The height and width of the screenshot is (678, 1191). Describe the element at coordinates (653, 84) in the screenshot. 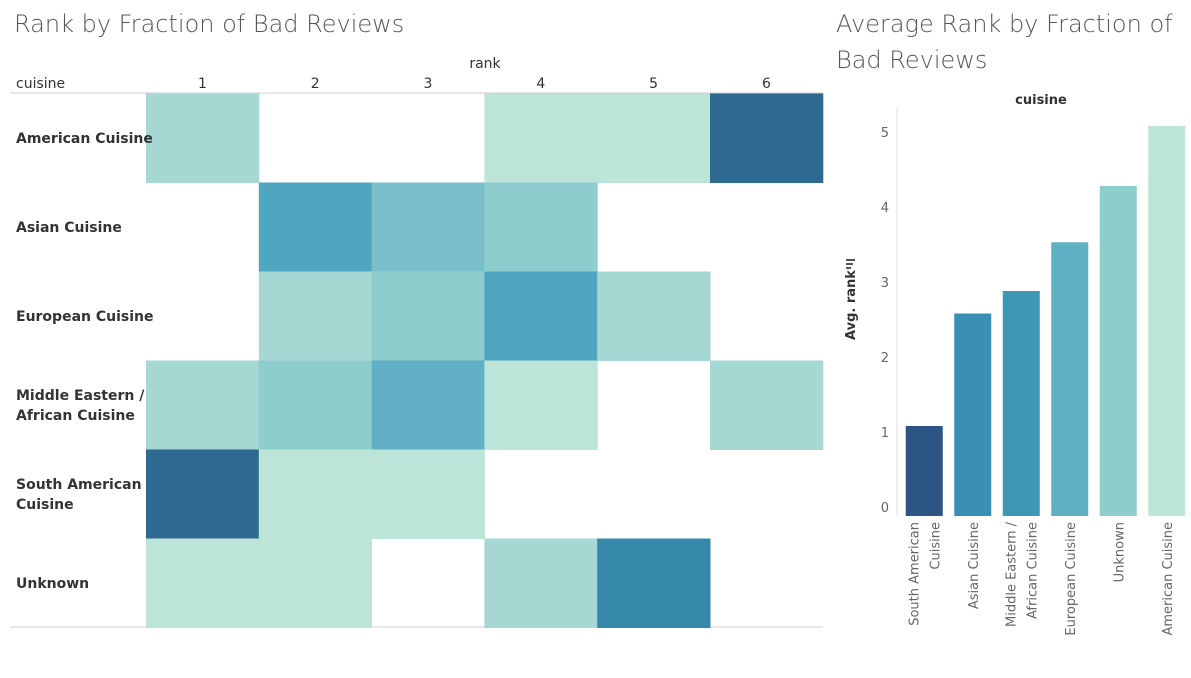

I see `heatmap-column-label: 5` at that location.